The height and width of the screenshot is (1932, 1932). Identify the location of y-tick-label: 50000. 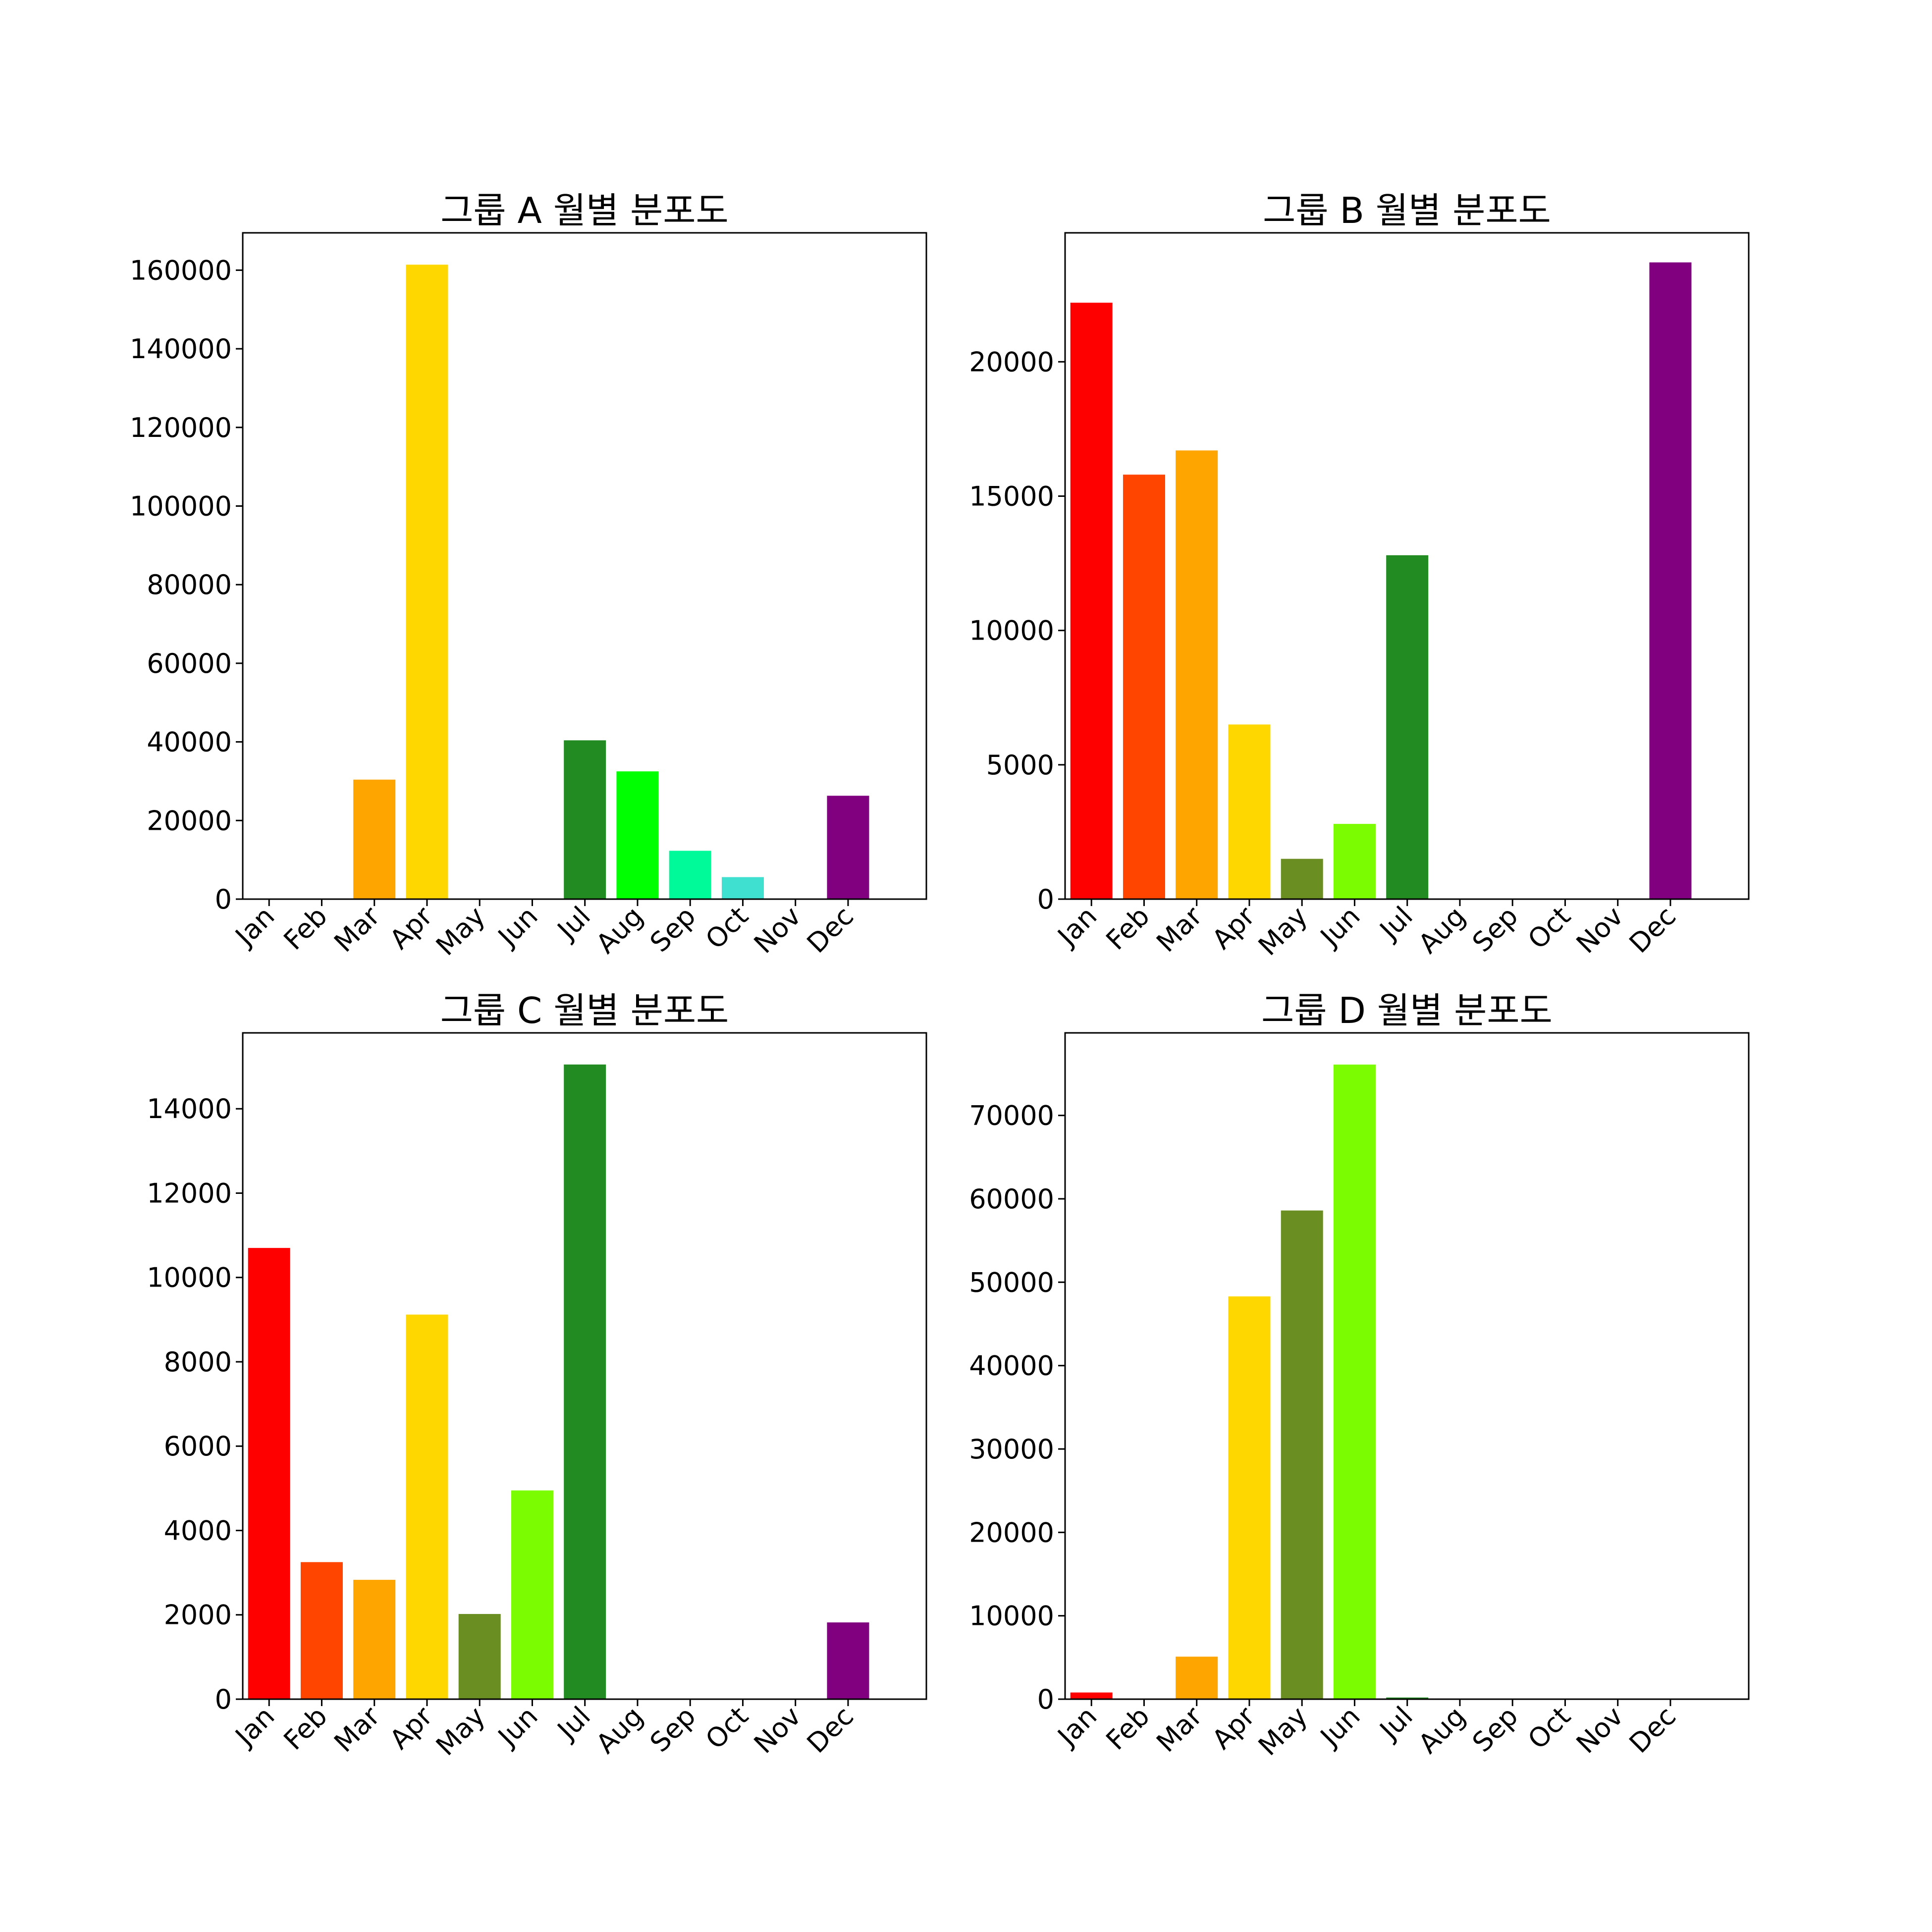
(1012, 1282).